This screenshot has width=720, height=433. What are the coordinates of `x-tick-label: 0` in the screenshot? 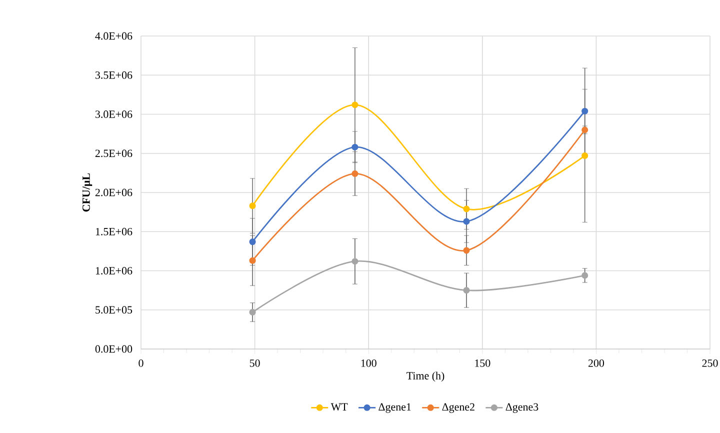 It's located at (141, 363).